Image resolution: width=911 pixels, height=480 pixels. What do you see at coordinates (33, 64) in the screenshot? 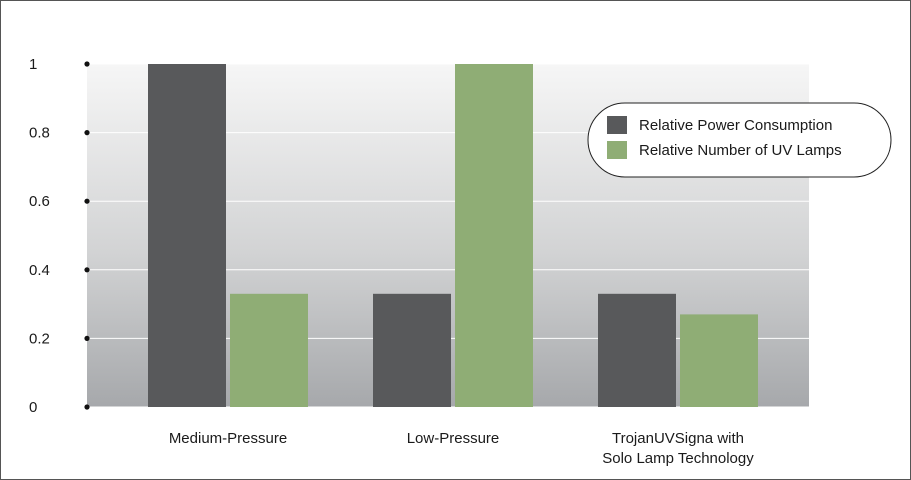
I see `y-tick-label: 1` at bounding box center [33, 64].